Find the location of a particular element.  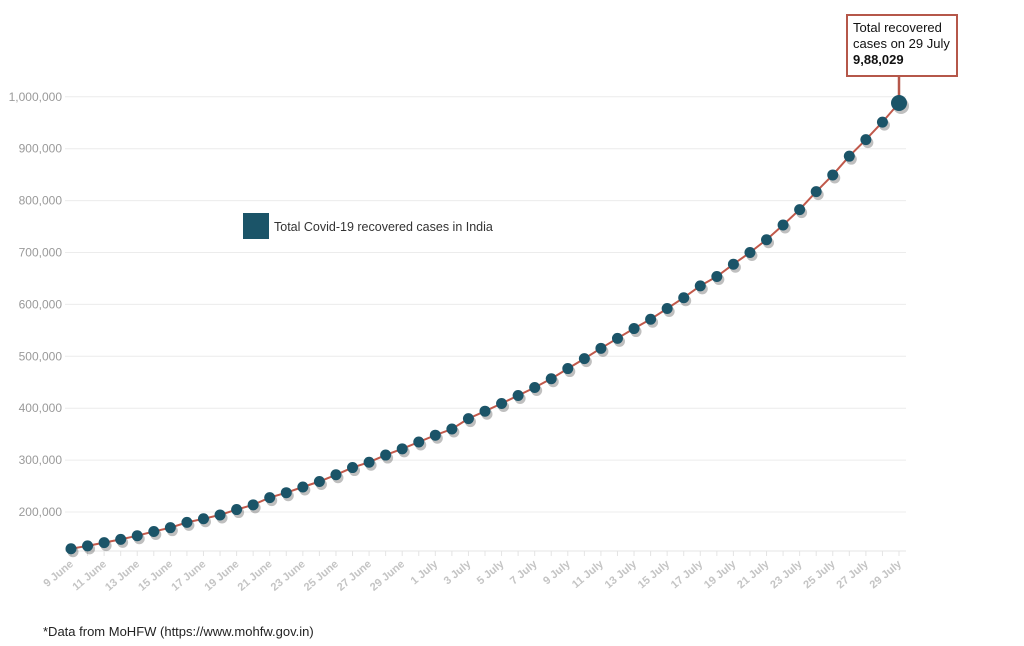

y-tick-label: 500,000 is located at coordinates (41, 356).